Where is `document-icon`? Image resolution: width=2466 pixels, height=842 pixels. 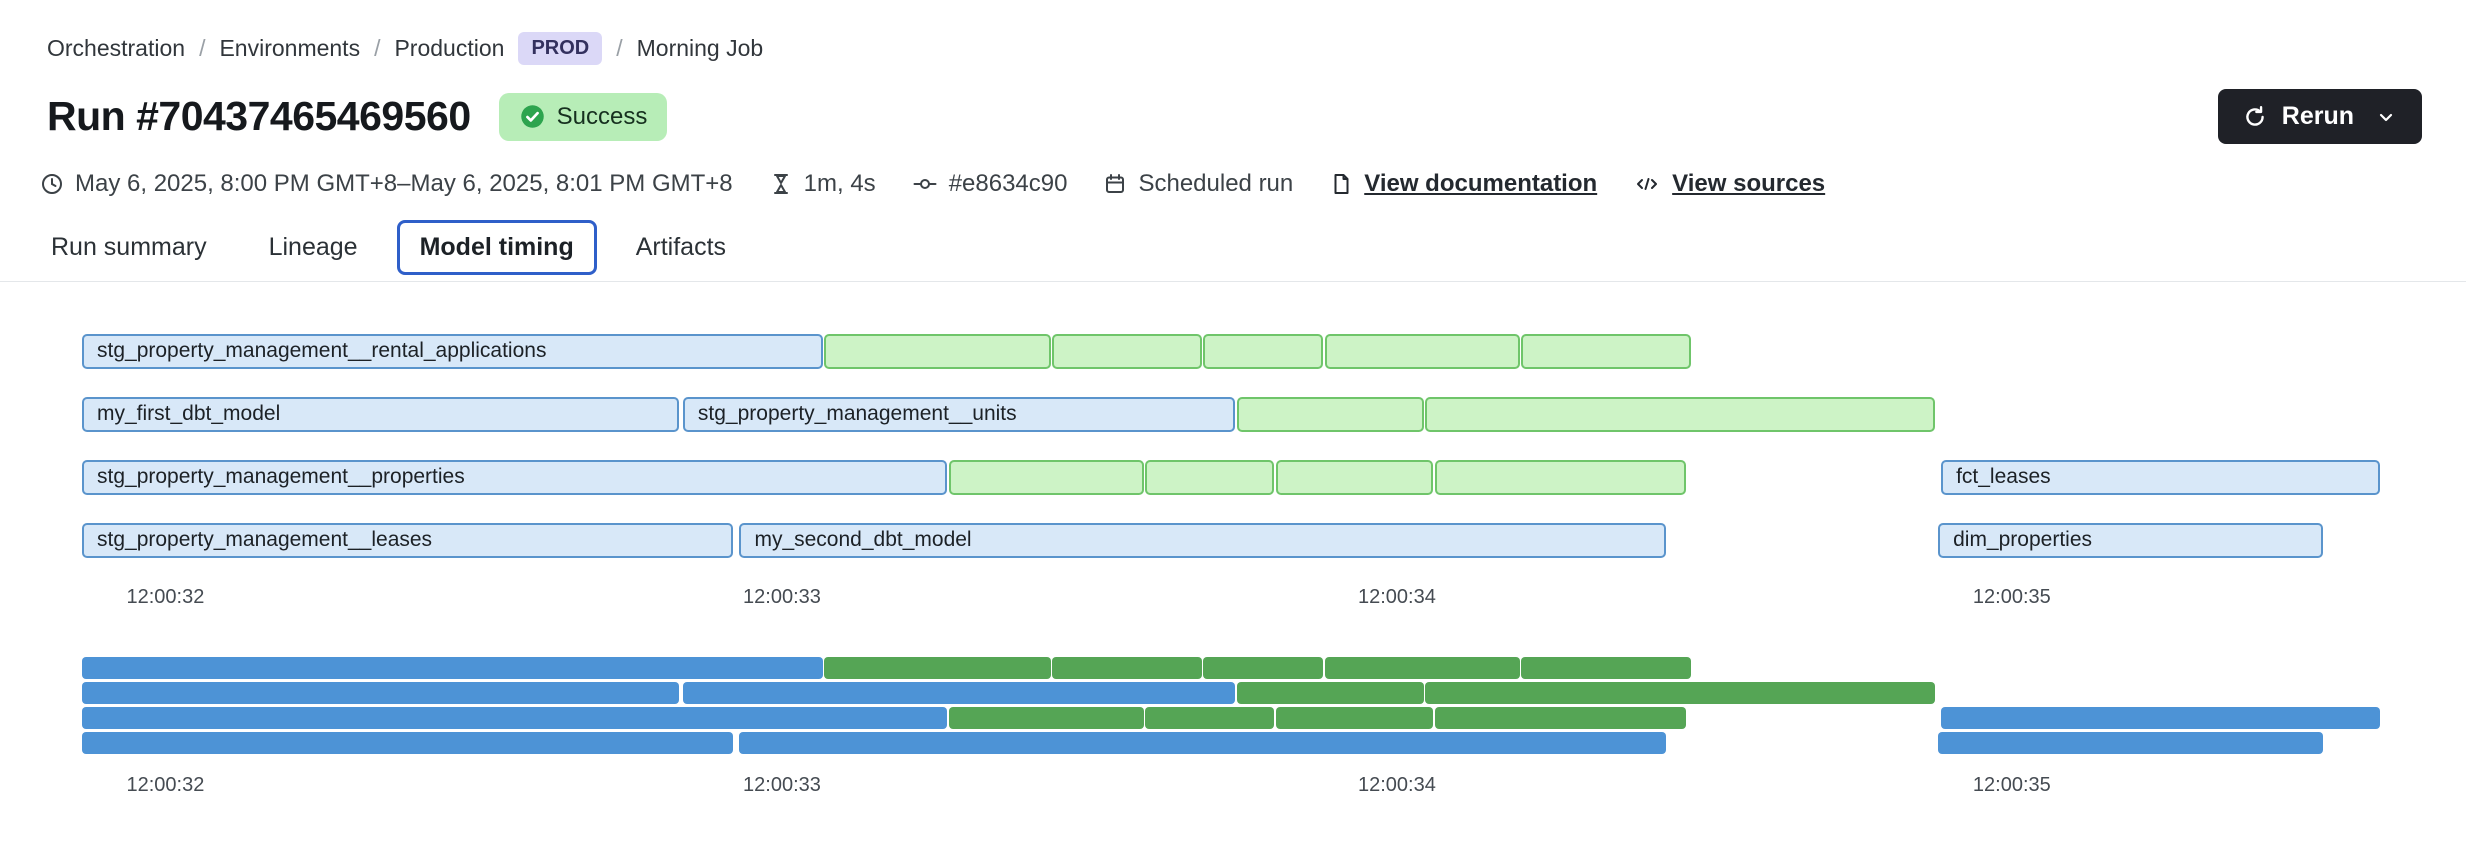 document-icon is located at coordinates (1341, 184).